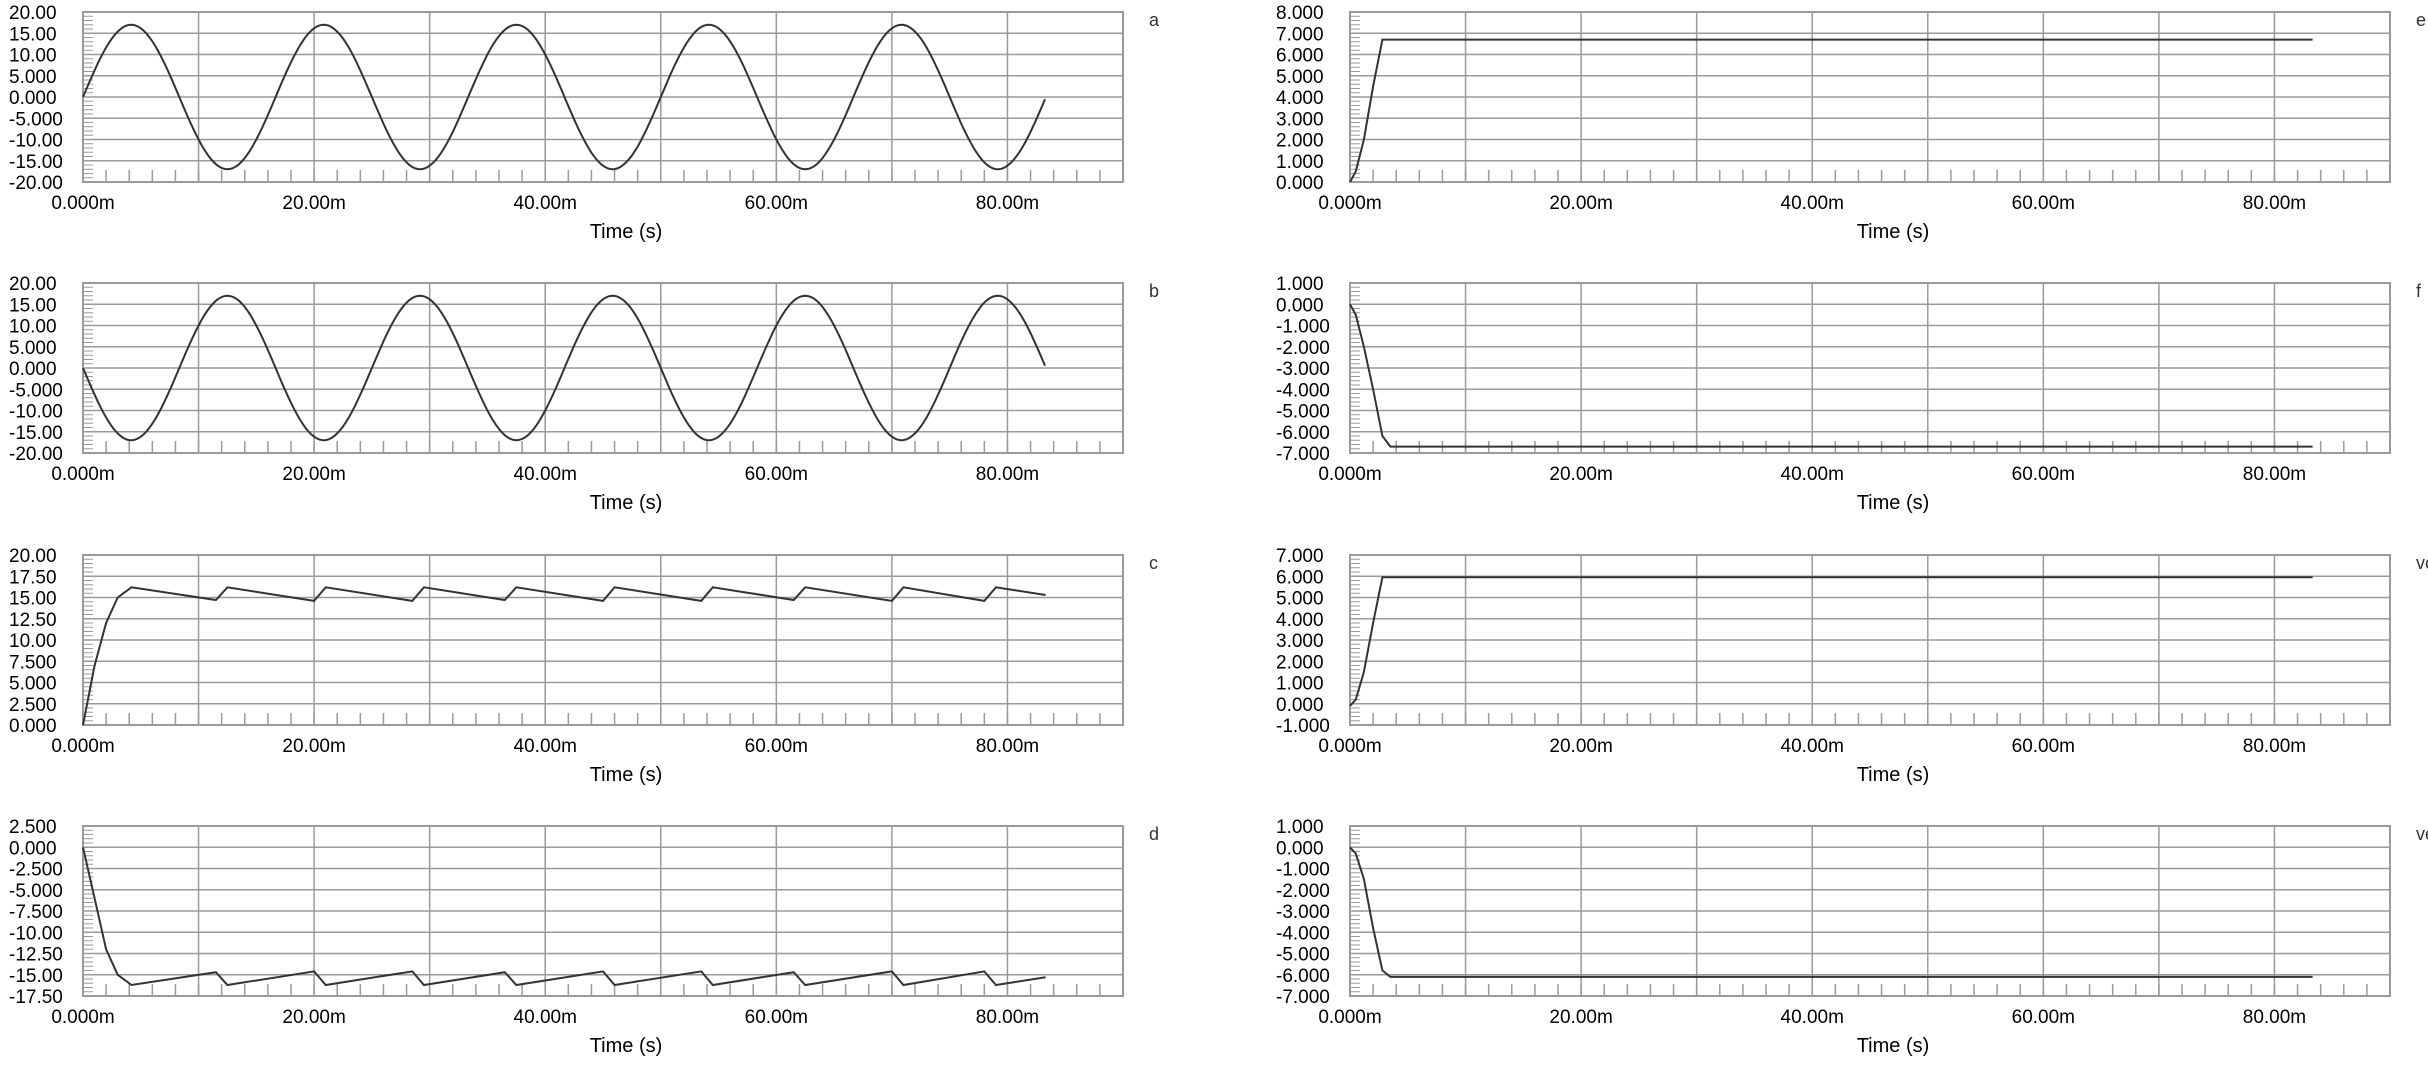 The height and width of the screenshot is (1066, 2428). What do you see at coordinates (33, 577) in the screenshot?
I see `y-tick-label: 17.50` at bounding box center [33, 577].